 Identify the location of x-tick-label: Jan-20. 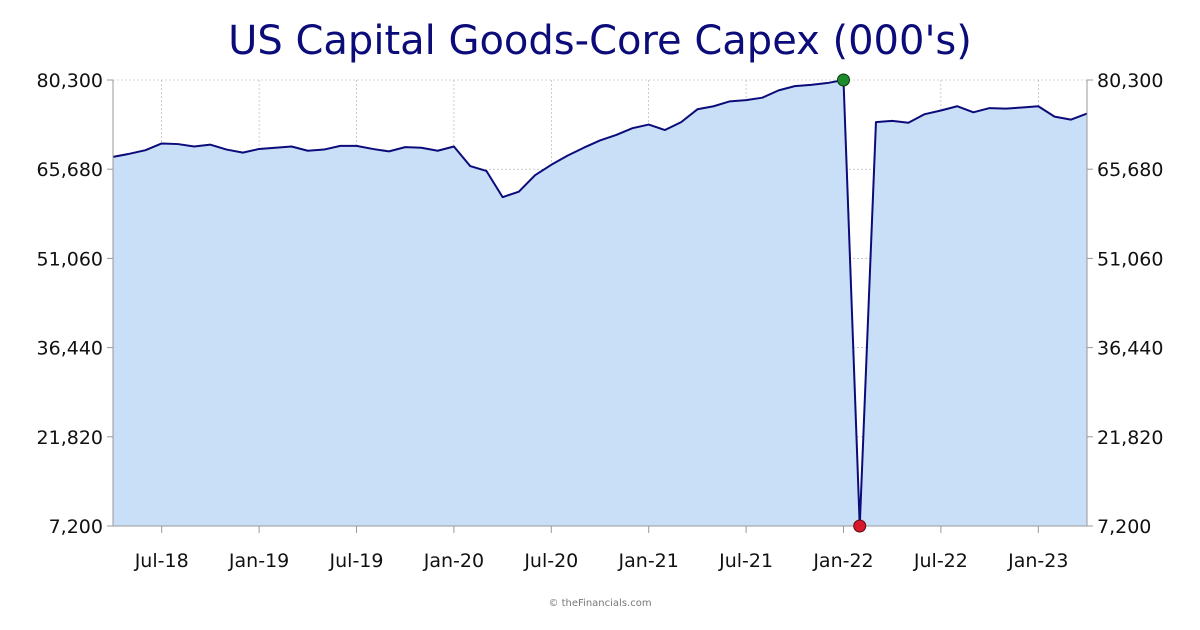
(453, 561).